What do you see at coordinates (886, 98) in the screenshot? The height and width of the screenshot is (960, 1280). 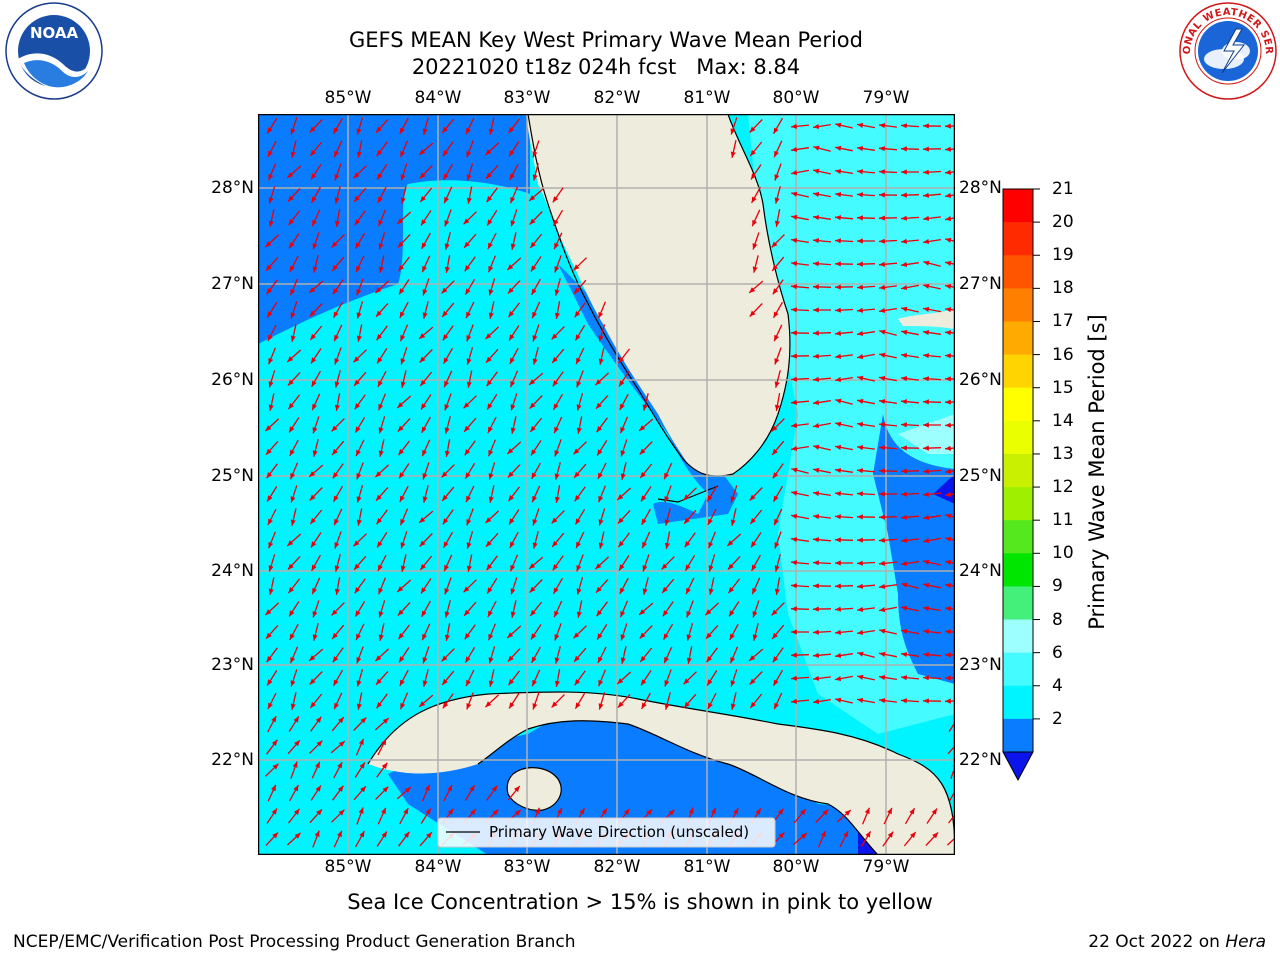 I see `lon-top-79w: 79°W` at bounding box center [886, 98].